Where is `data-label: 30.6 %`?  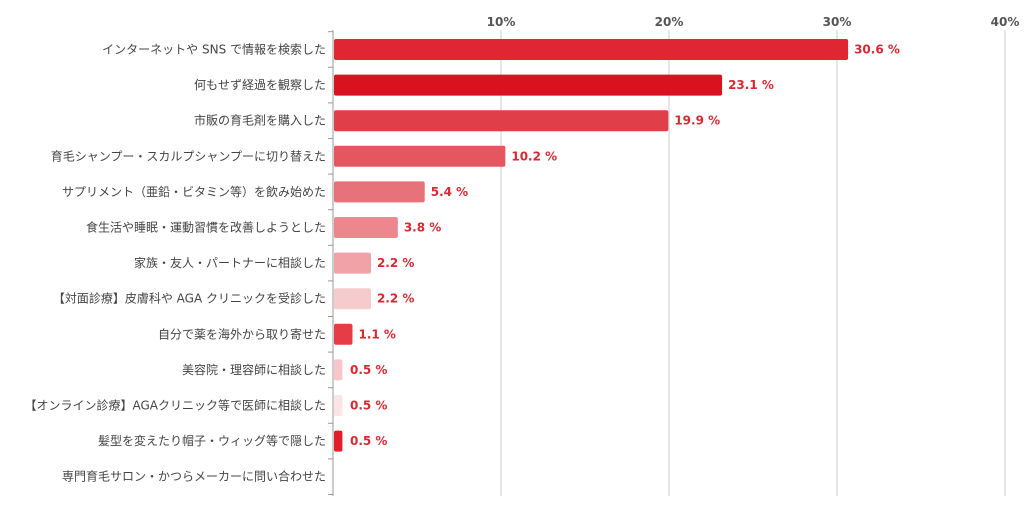
data-label: 30.6 % is located at coordinates (877, 50).